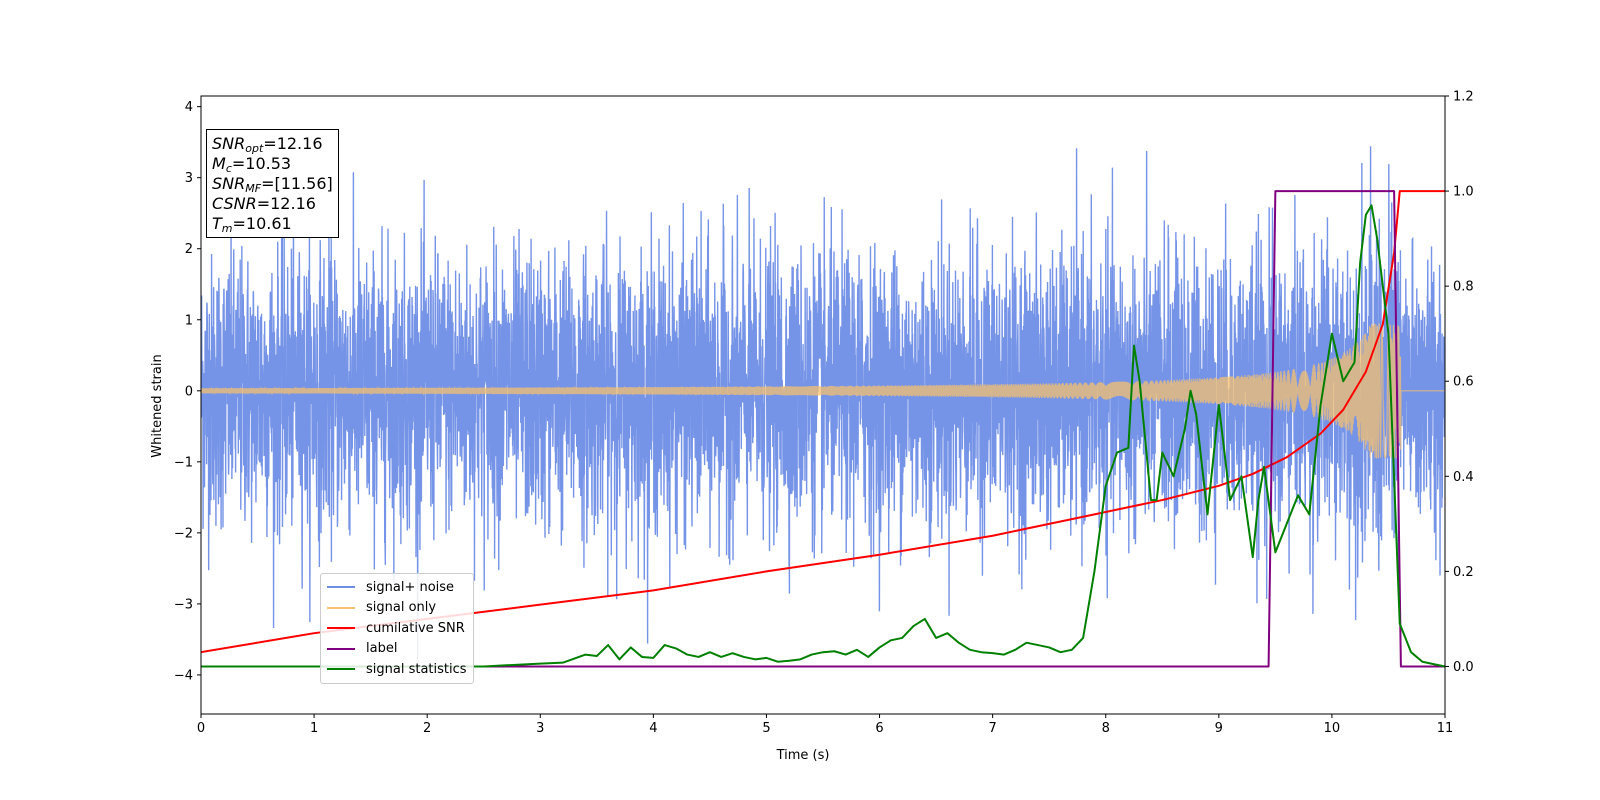  I want to click on mc-value: =10.53, so click(261, 163).